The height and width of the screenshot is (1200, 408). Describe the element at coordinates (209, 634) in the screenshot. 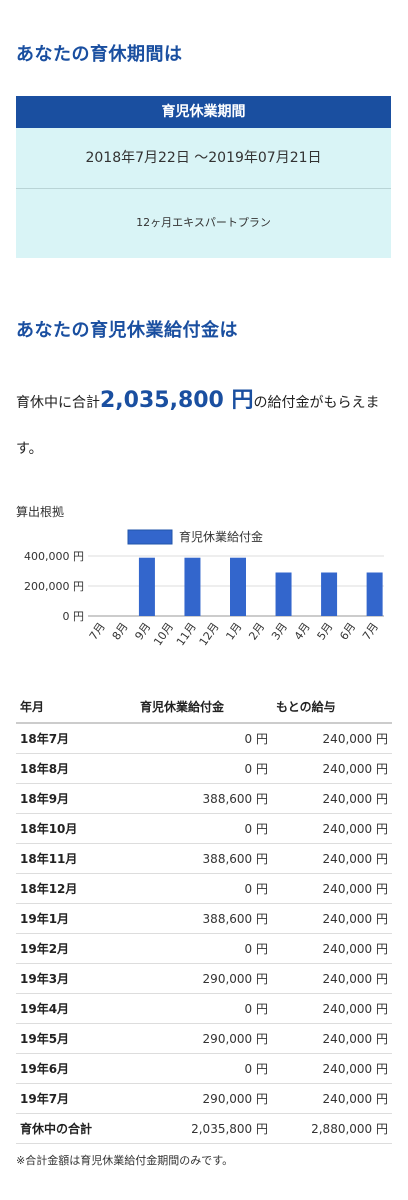

I see `x-tick-label: 12月` at that location.